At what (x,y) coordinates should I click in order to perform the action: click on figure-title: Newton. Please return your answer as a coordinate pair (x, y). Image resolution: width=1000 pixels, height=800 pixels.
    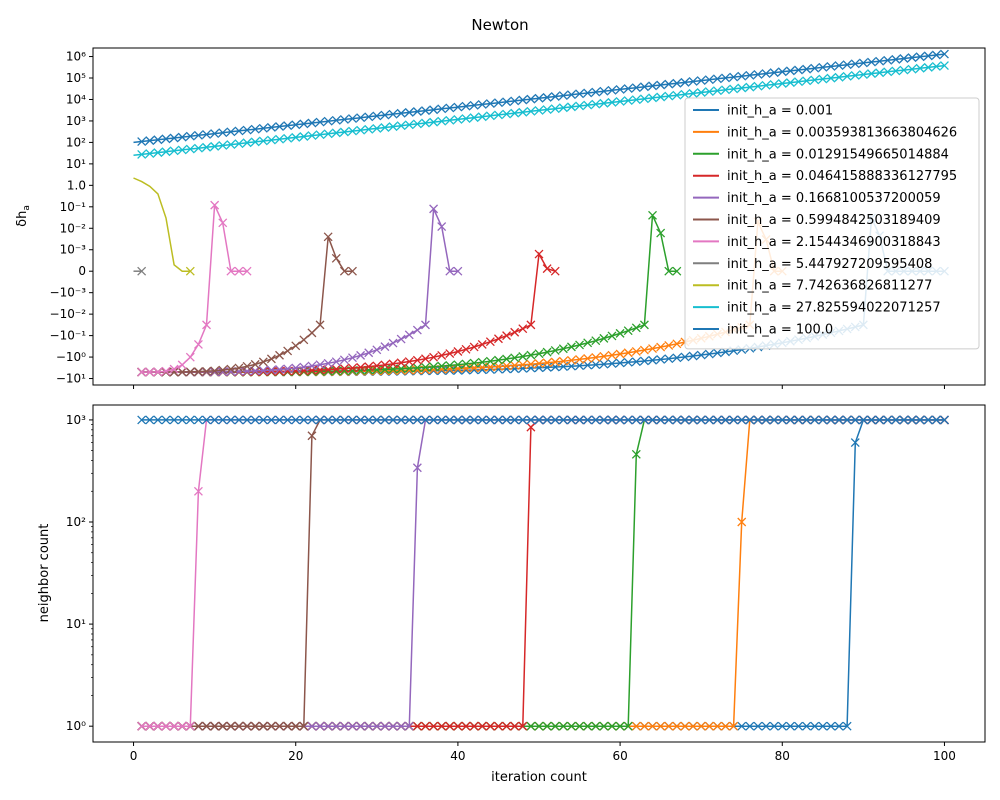
    Looking at the image, I should click on (499, 25).